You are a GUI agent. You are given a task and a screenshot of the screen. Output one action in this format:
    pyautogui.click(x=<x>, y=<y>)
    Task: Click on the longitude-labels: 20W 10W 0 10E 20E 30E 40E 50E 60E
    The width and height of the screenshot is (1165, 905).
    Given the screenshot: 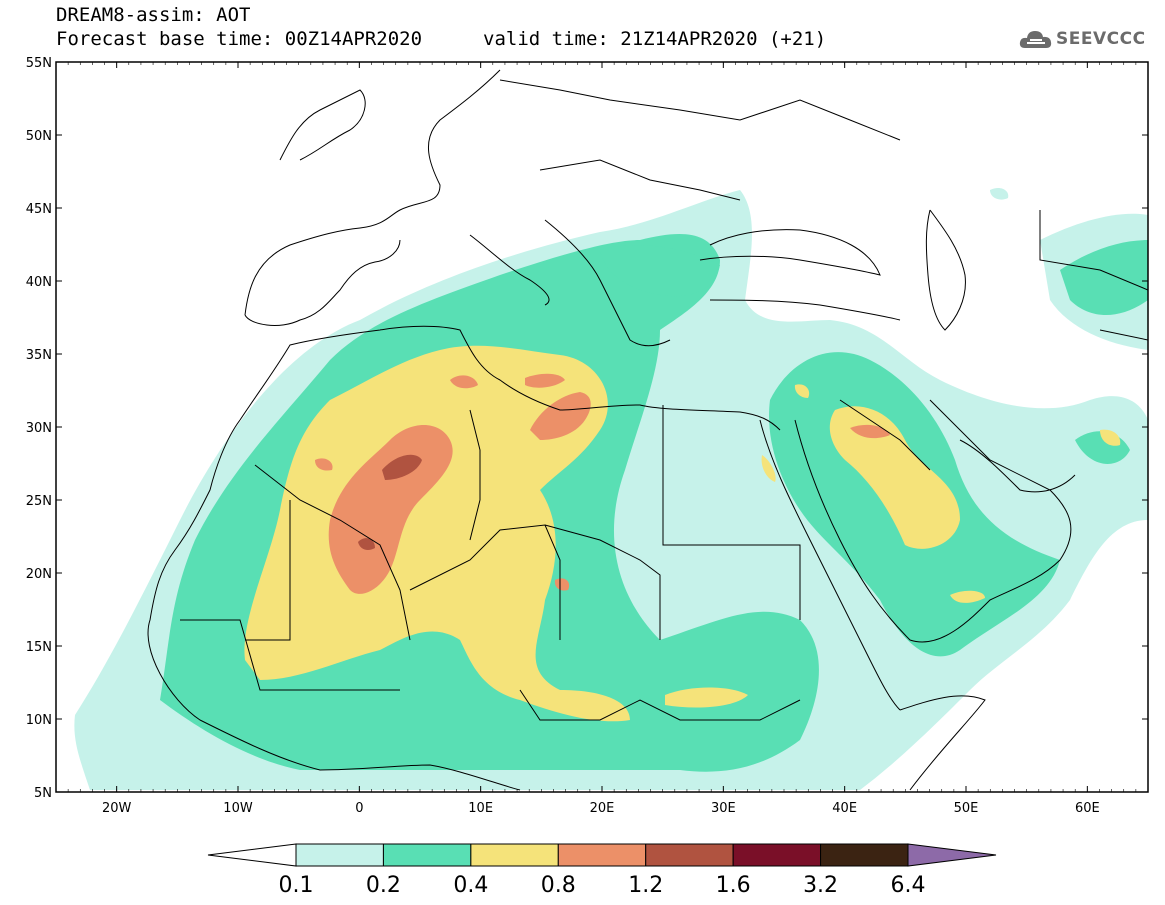 What is the action you would take?
    pyautogui.click(x=601, y=808)
    